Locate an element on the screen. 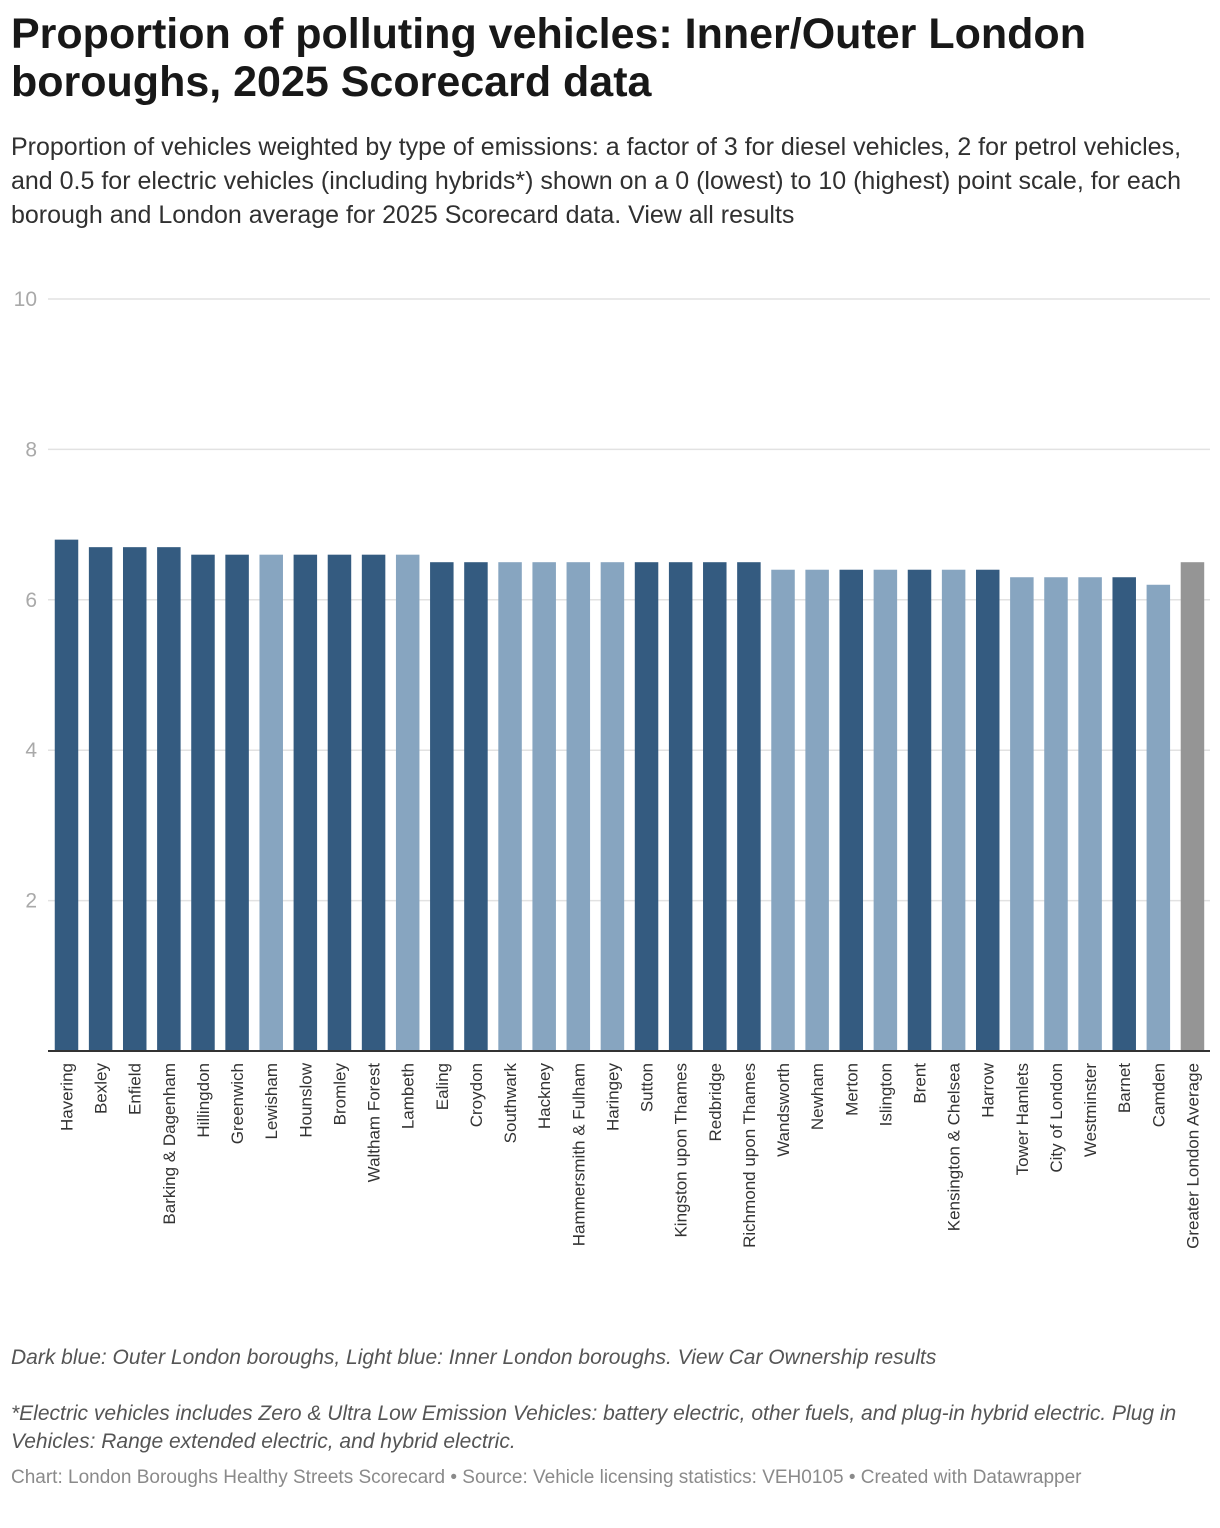 The image size is (1220, 1528). bar-harrow is located at coordinates (987, 810).